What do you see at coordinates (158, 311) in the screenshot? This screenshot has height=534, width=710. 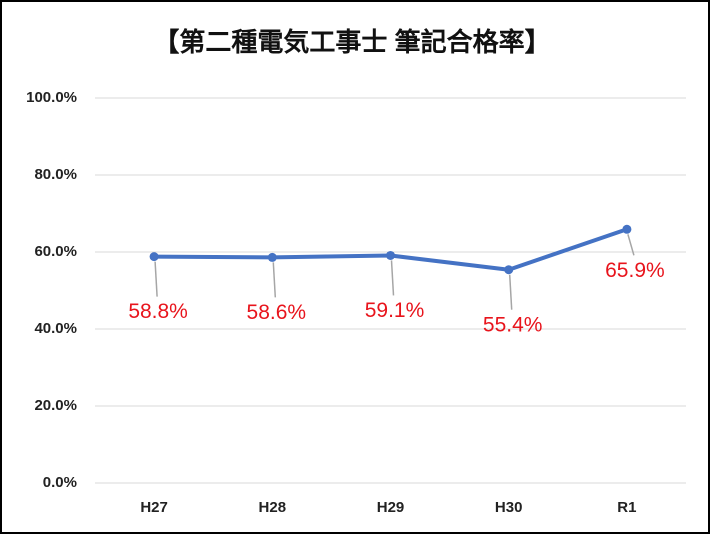 I see `data-label: 58.8%` at bounding box center [158, 311].